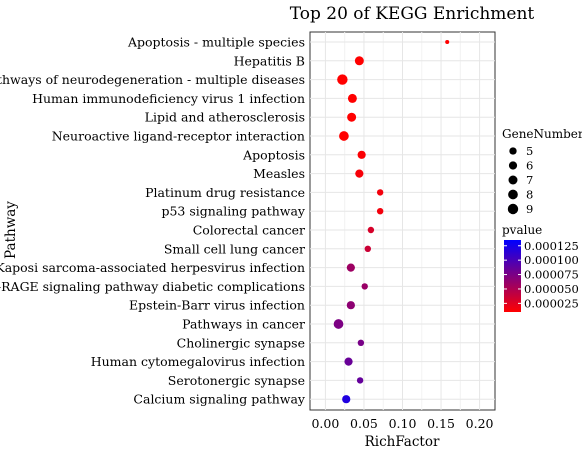 The height and width of the screenshot is (451, 582). I want to click on y-tick-label: Neuroactive ligand-receptor interaction, so click(178, 136).